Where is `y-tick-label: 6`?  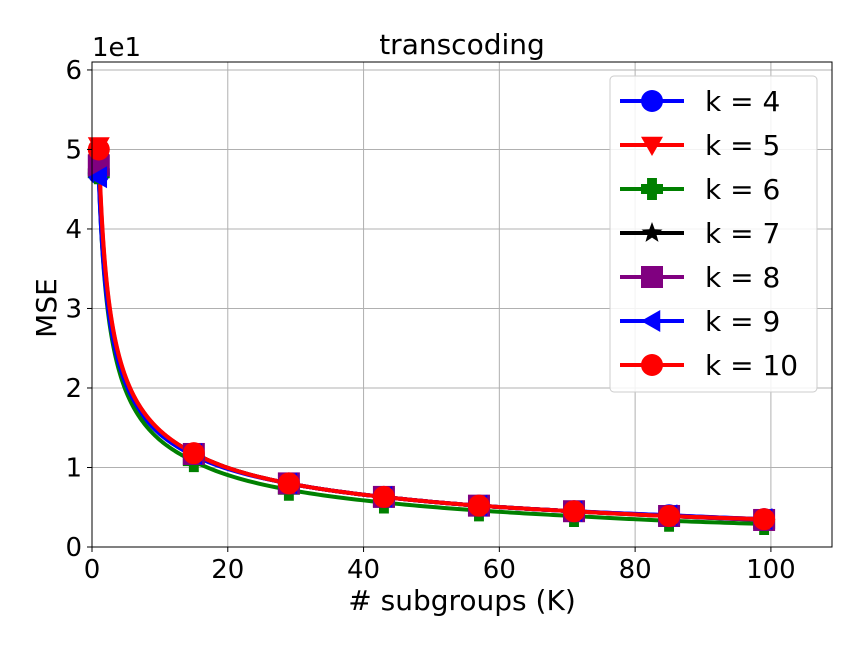
y-tick-label: 6 is located at coordinates (73, 71).